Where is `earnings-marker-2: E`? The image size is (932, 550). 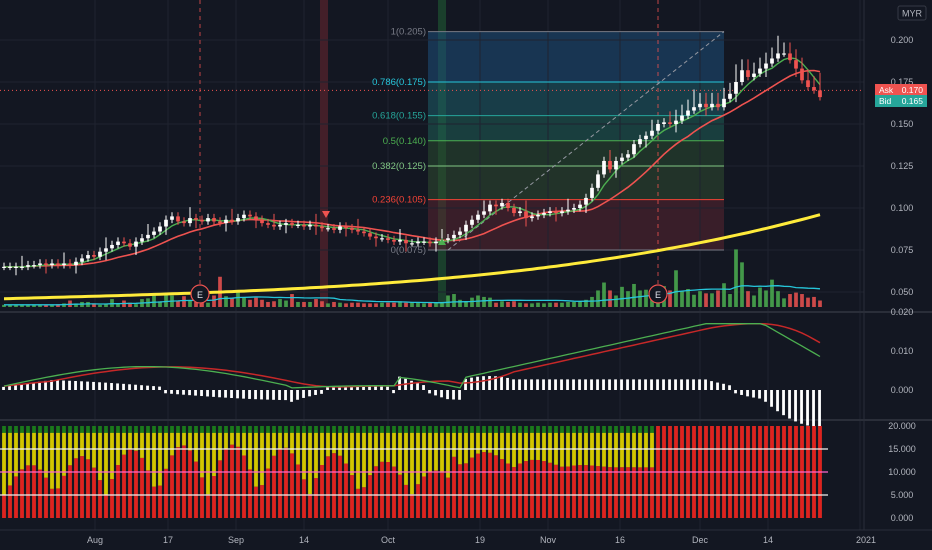
earnings-marker-2: E is located at coordinates (658, 294).